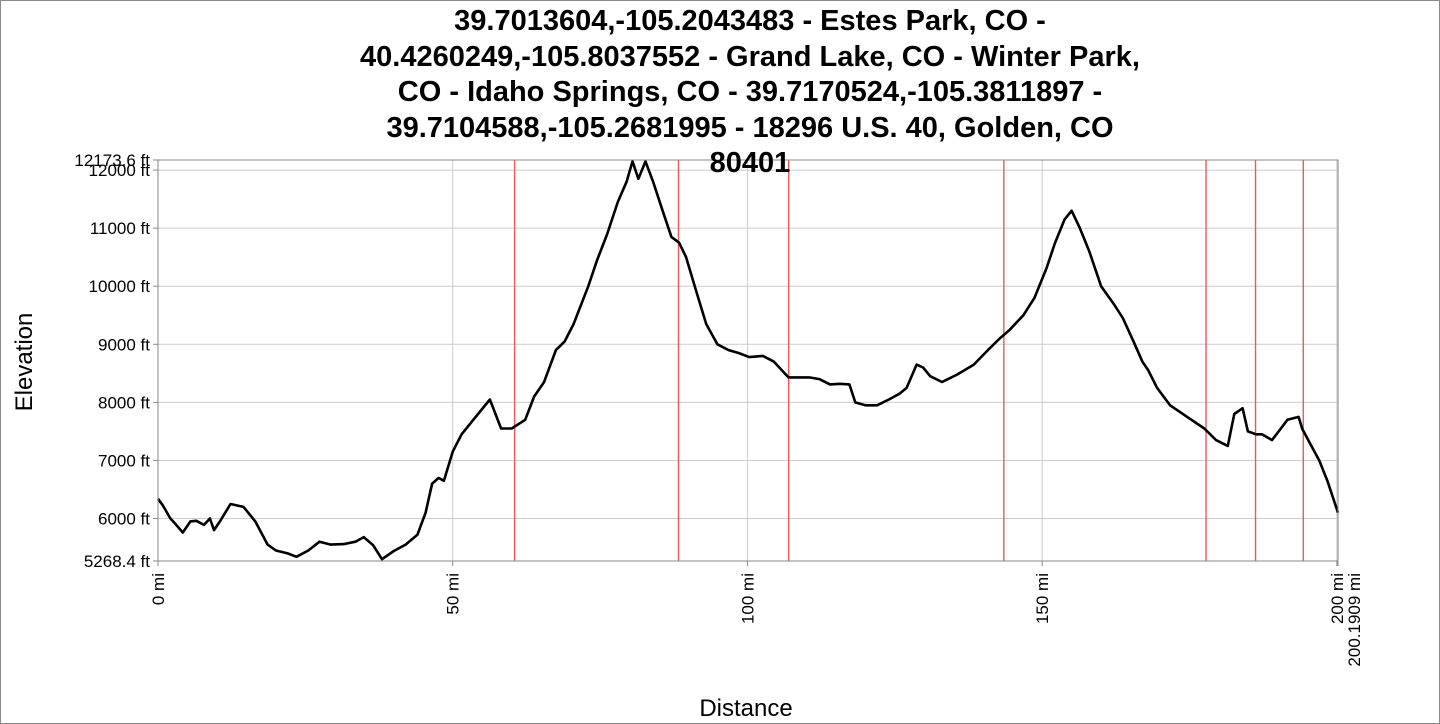 This screenshot has height=724, width=1440. What do you see at coordinates (1042, 598) in the screenshot?
I see `x-tick-label: 150 mi` at bounding box center [1042, 598].